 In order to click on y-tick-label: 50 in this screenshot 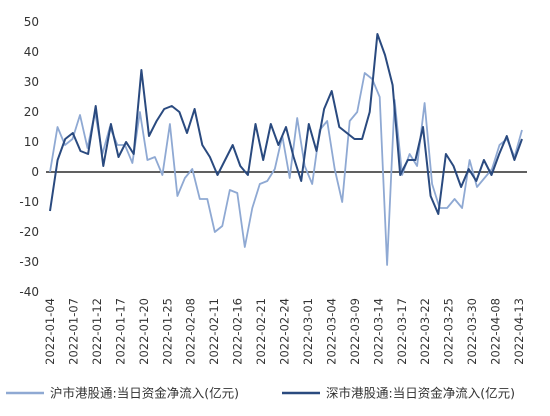, I will do `click(31, 22)`.